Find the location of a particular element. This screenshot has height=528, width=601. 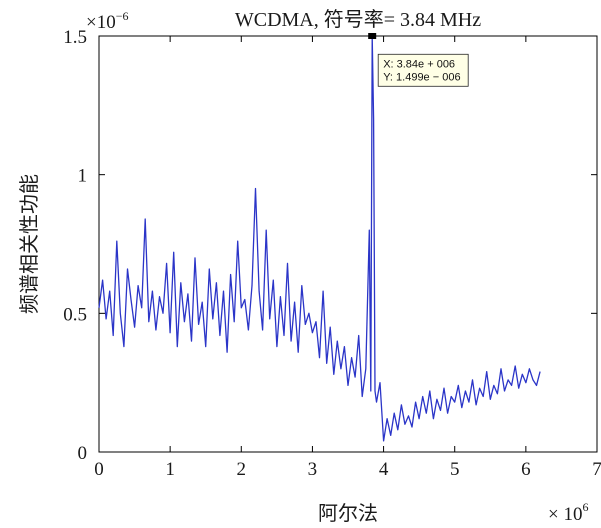

x-tick-label: 0 is located at coordinates (99, 469).